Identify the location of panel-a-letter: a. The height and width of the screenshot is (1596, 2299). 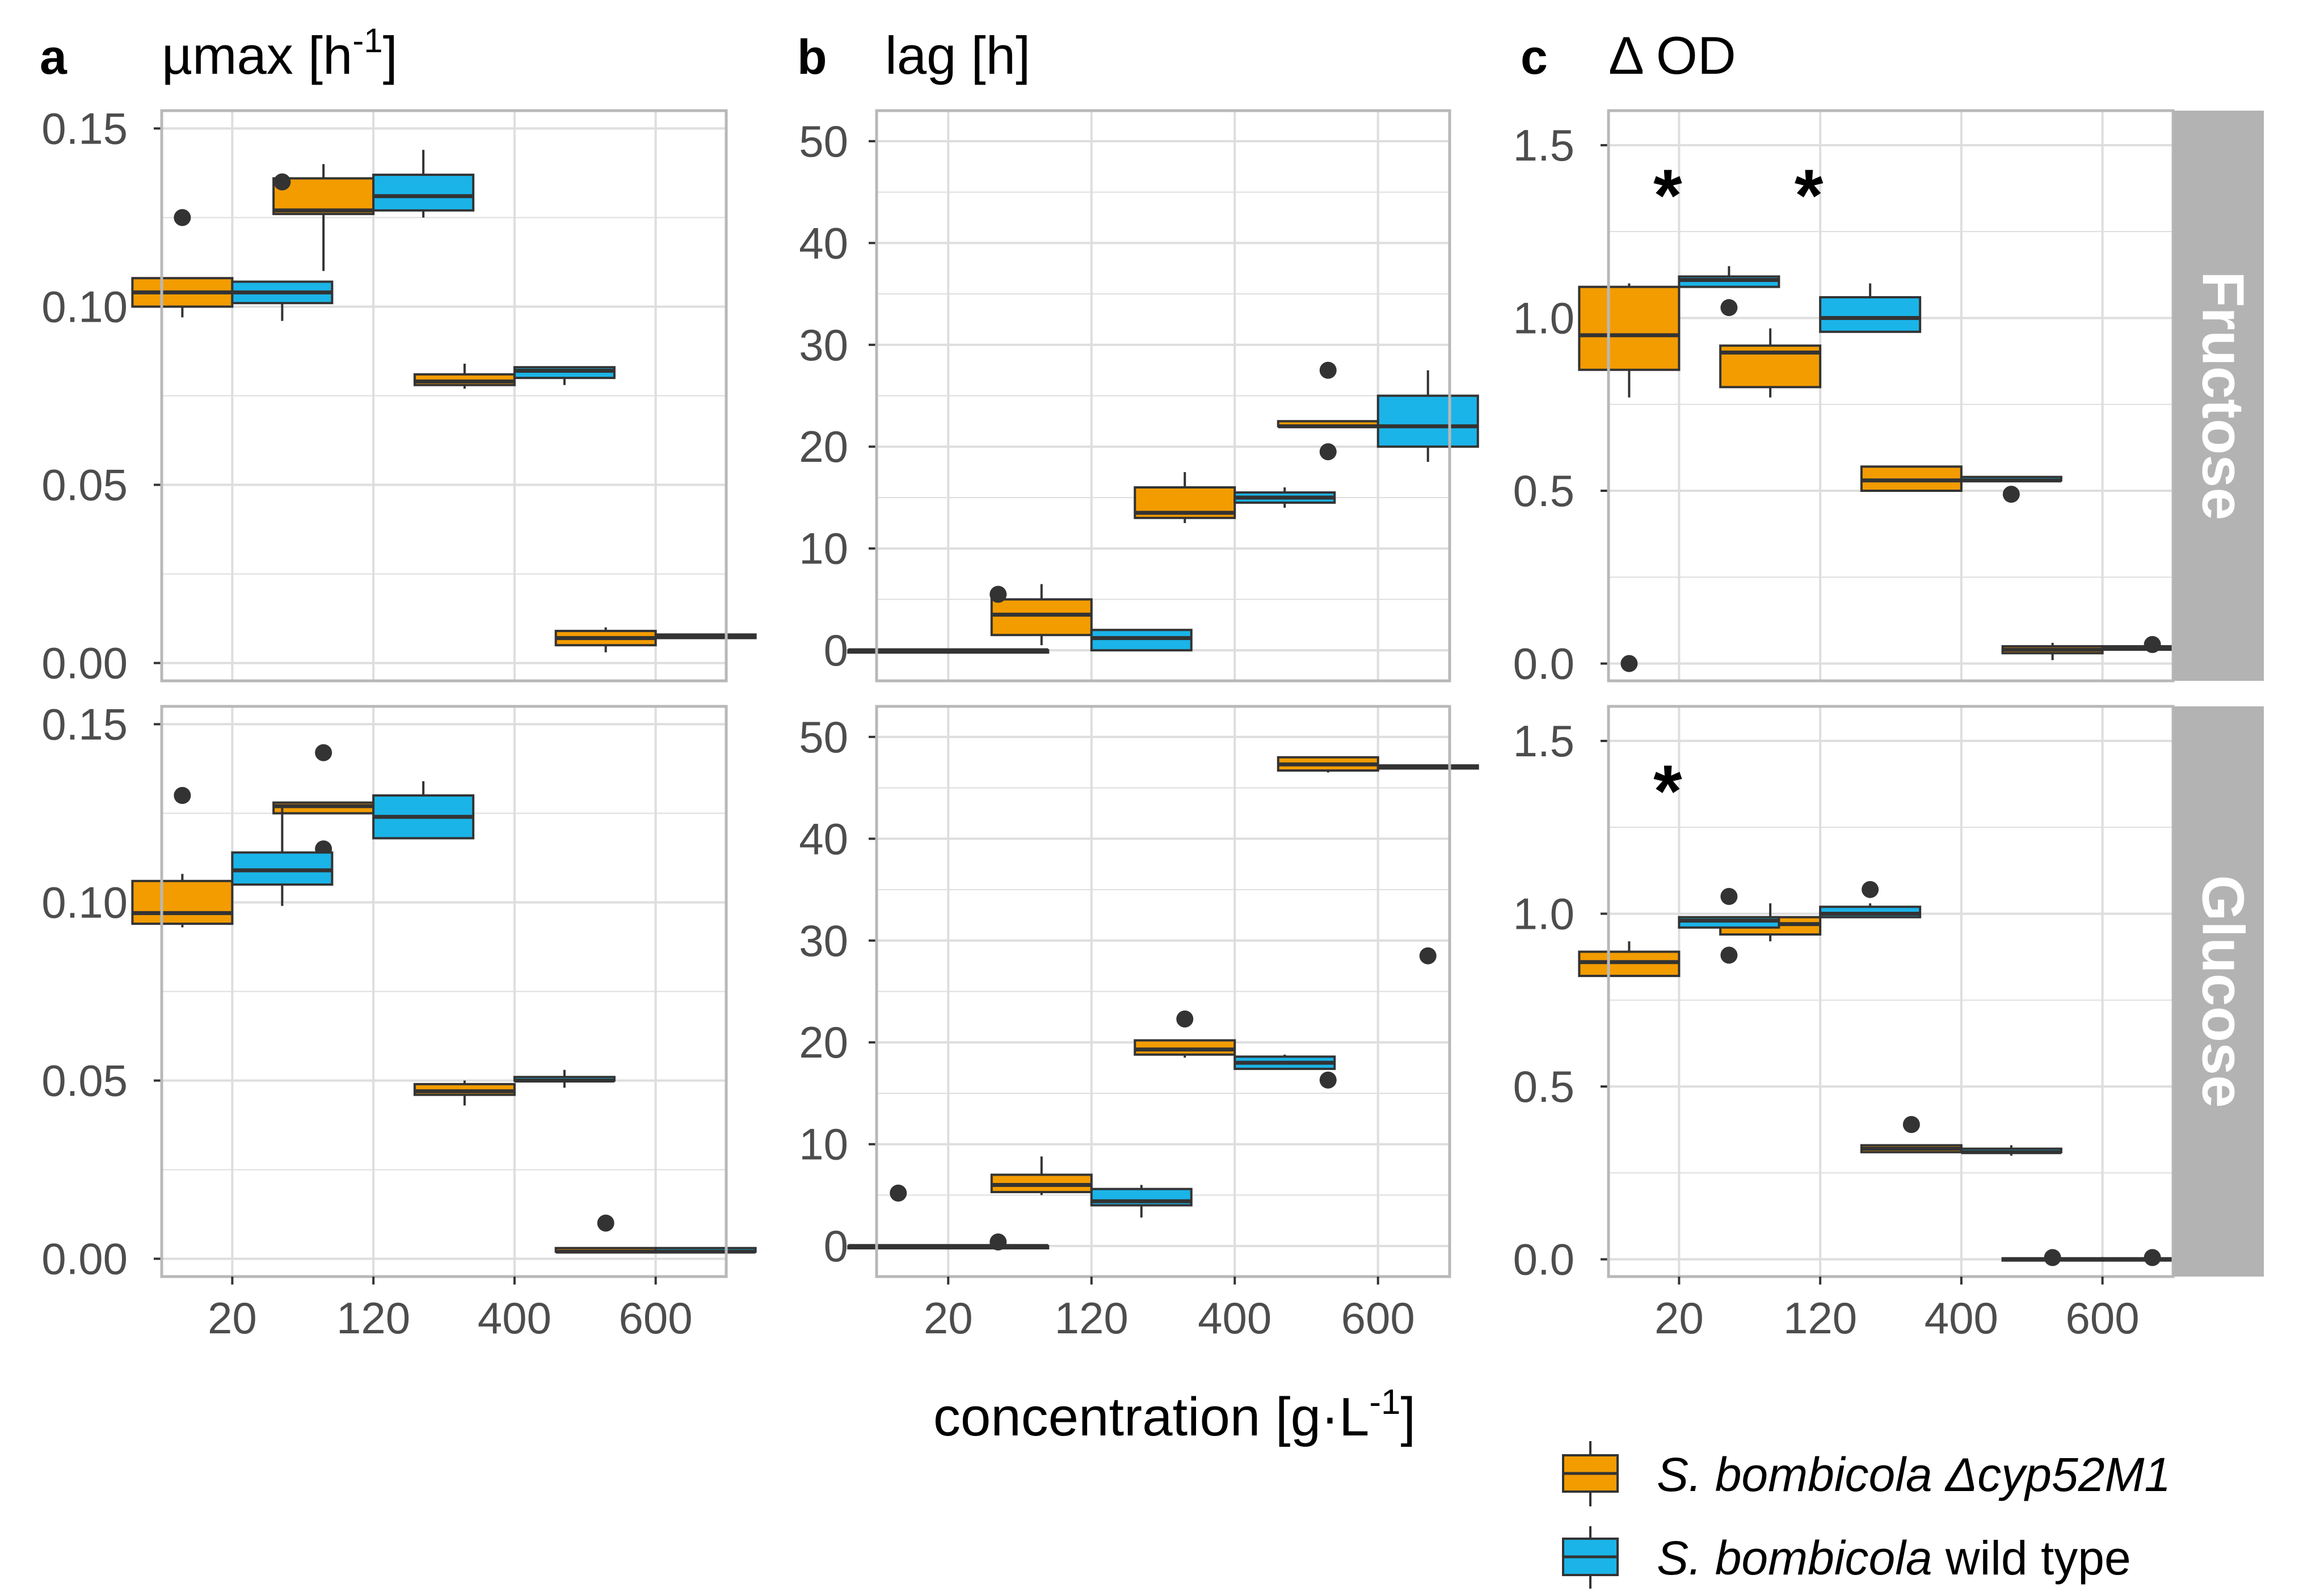
(54, 57).